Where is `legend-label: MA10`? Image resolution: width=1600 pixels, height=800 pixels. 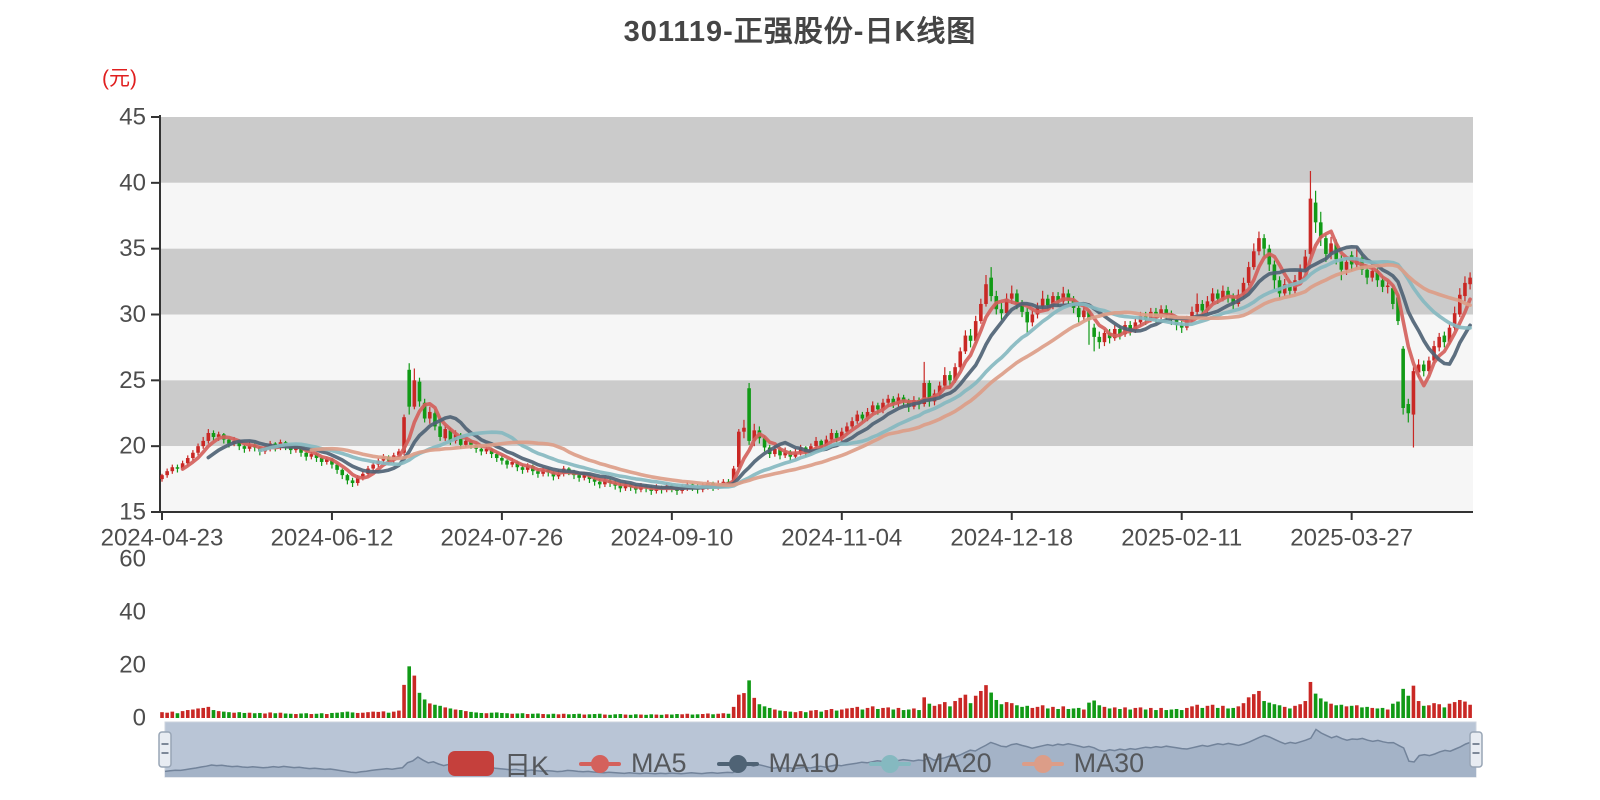
legend-label: MA10 is located at coordinates (804, 763).